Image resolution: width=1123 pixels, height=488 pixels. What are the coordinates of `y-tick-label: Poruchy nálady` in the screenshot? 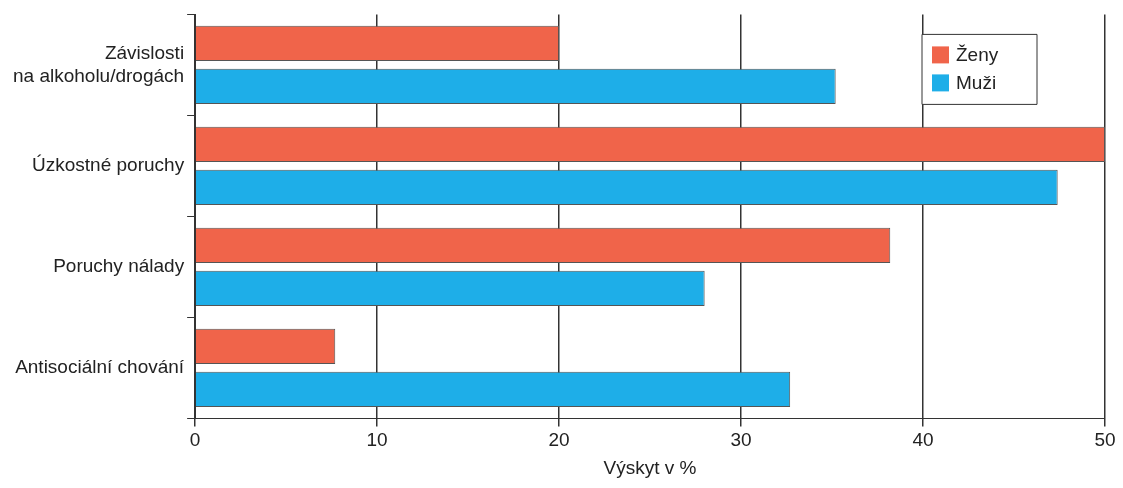 It's located at (119, 266).